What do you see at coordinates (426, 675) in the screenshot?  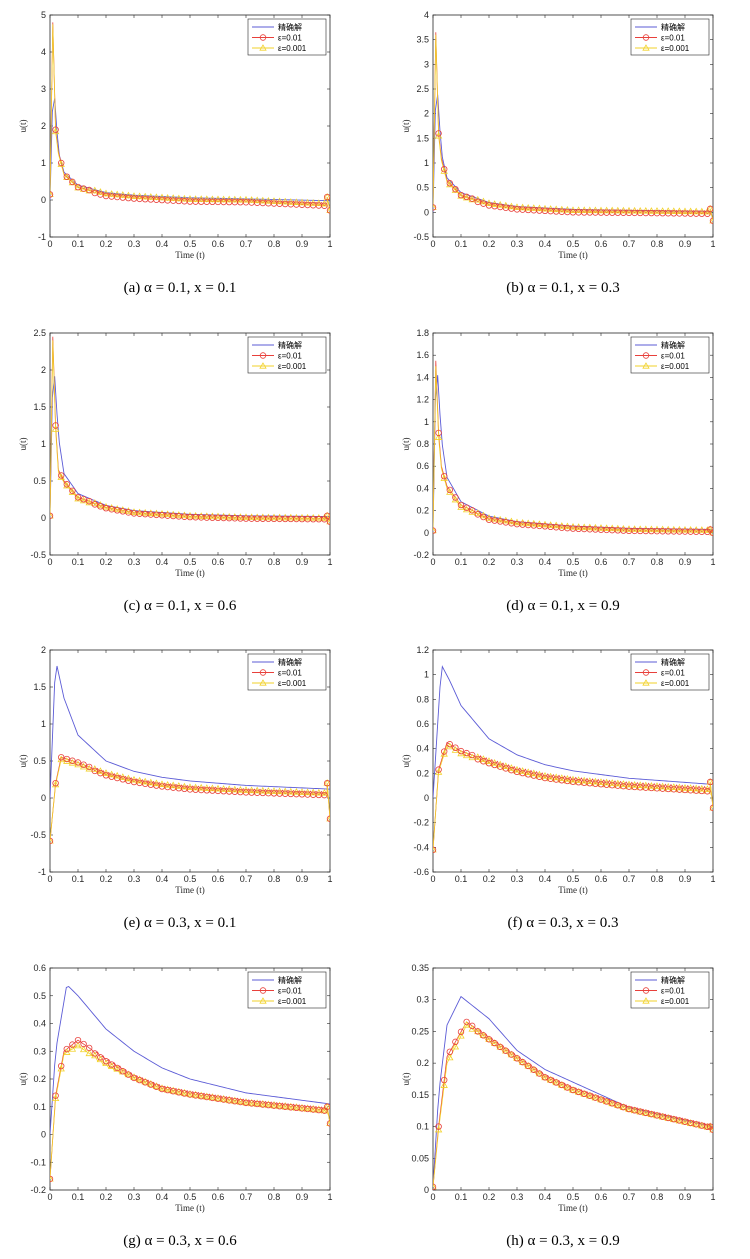 I see `y-tick-label: 1` at bounding box center [426, 675].